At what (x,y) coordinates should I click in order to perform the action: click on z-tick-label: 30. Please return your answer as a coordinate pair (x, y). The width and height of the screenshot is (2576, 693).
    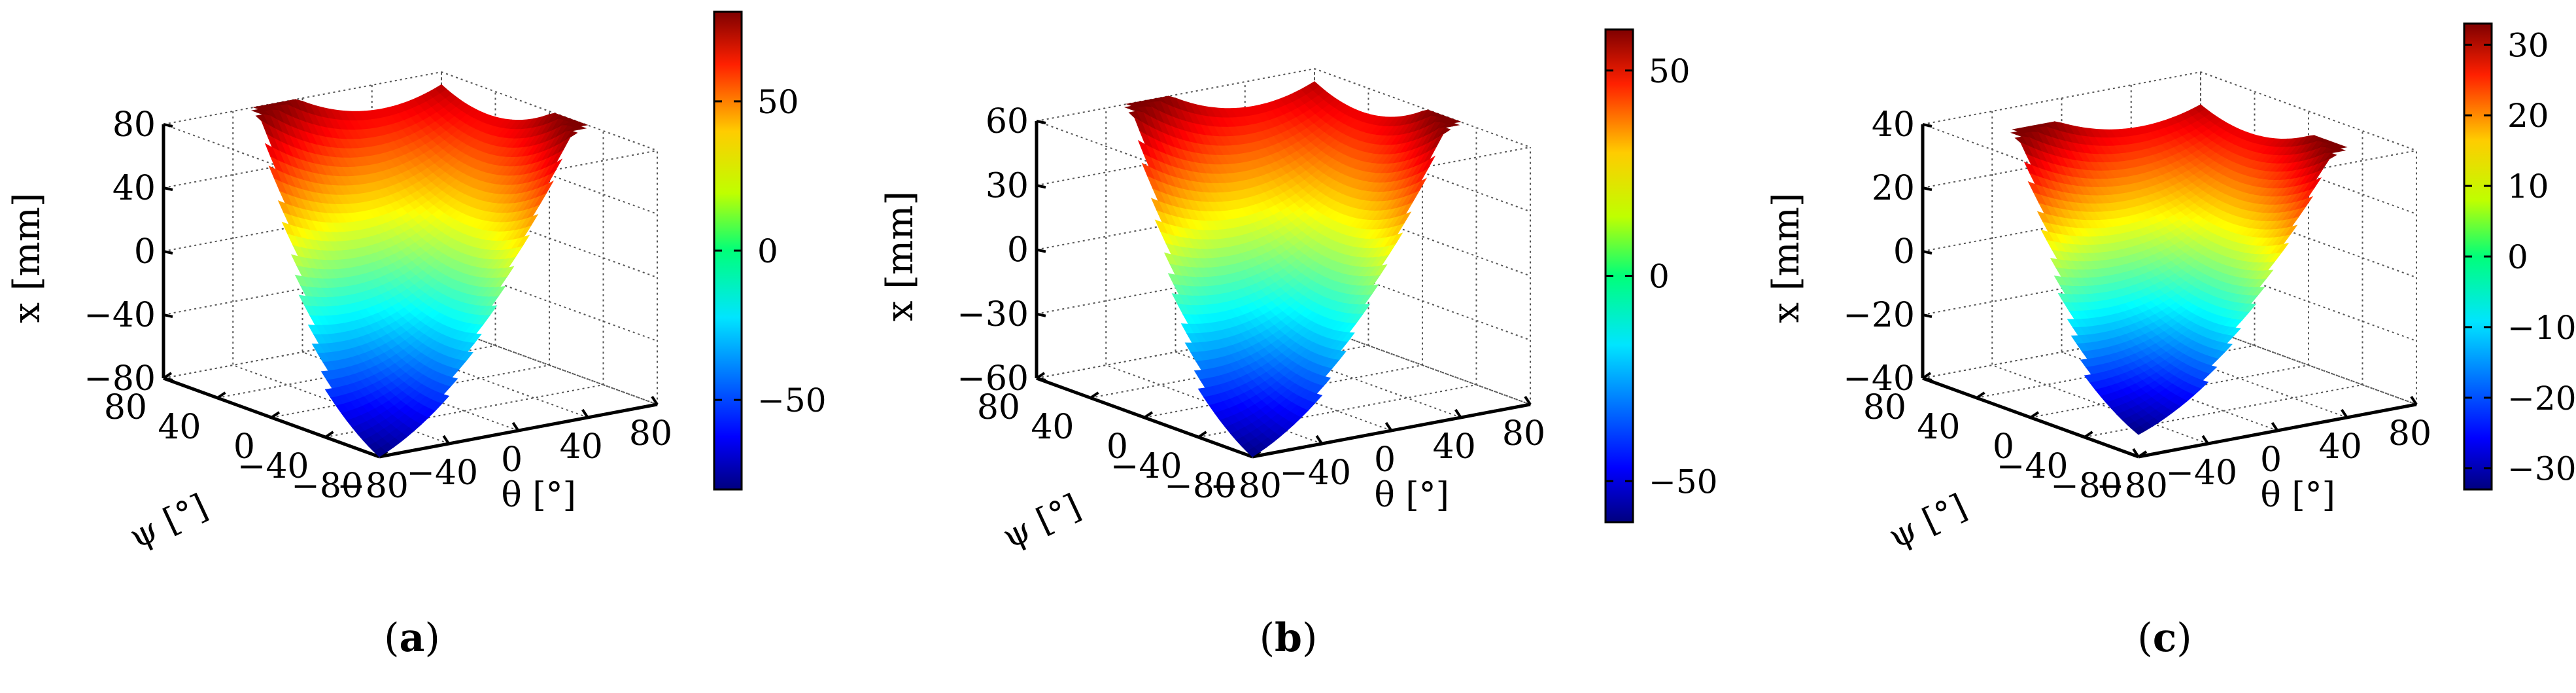
    Looking at the image, I should click on (1008, 186).